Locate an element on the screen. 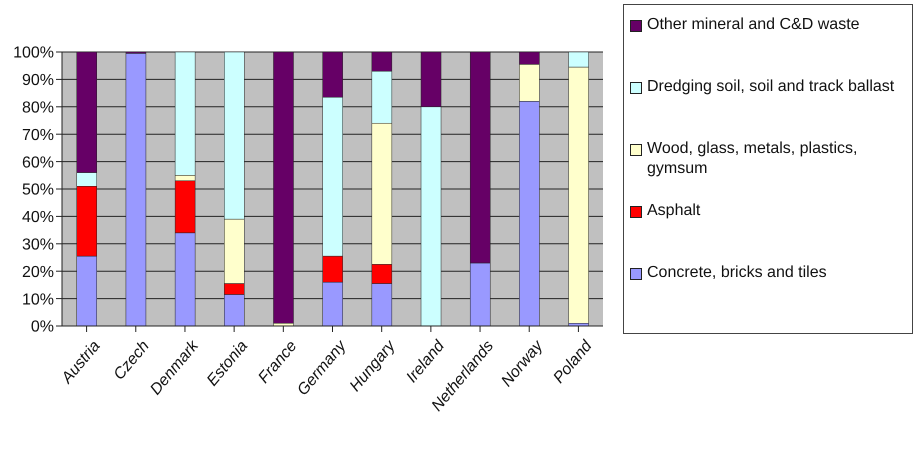  y-tick-label: 60% is located at coordinates (38, 163).